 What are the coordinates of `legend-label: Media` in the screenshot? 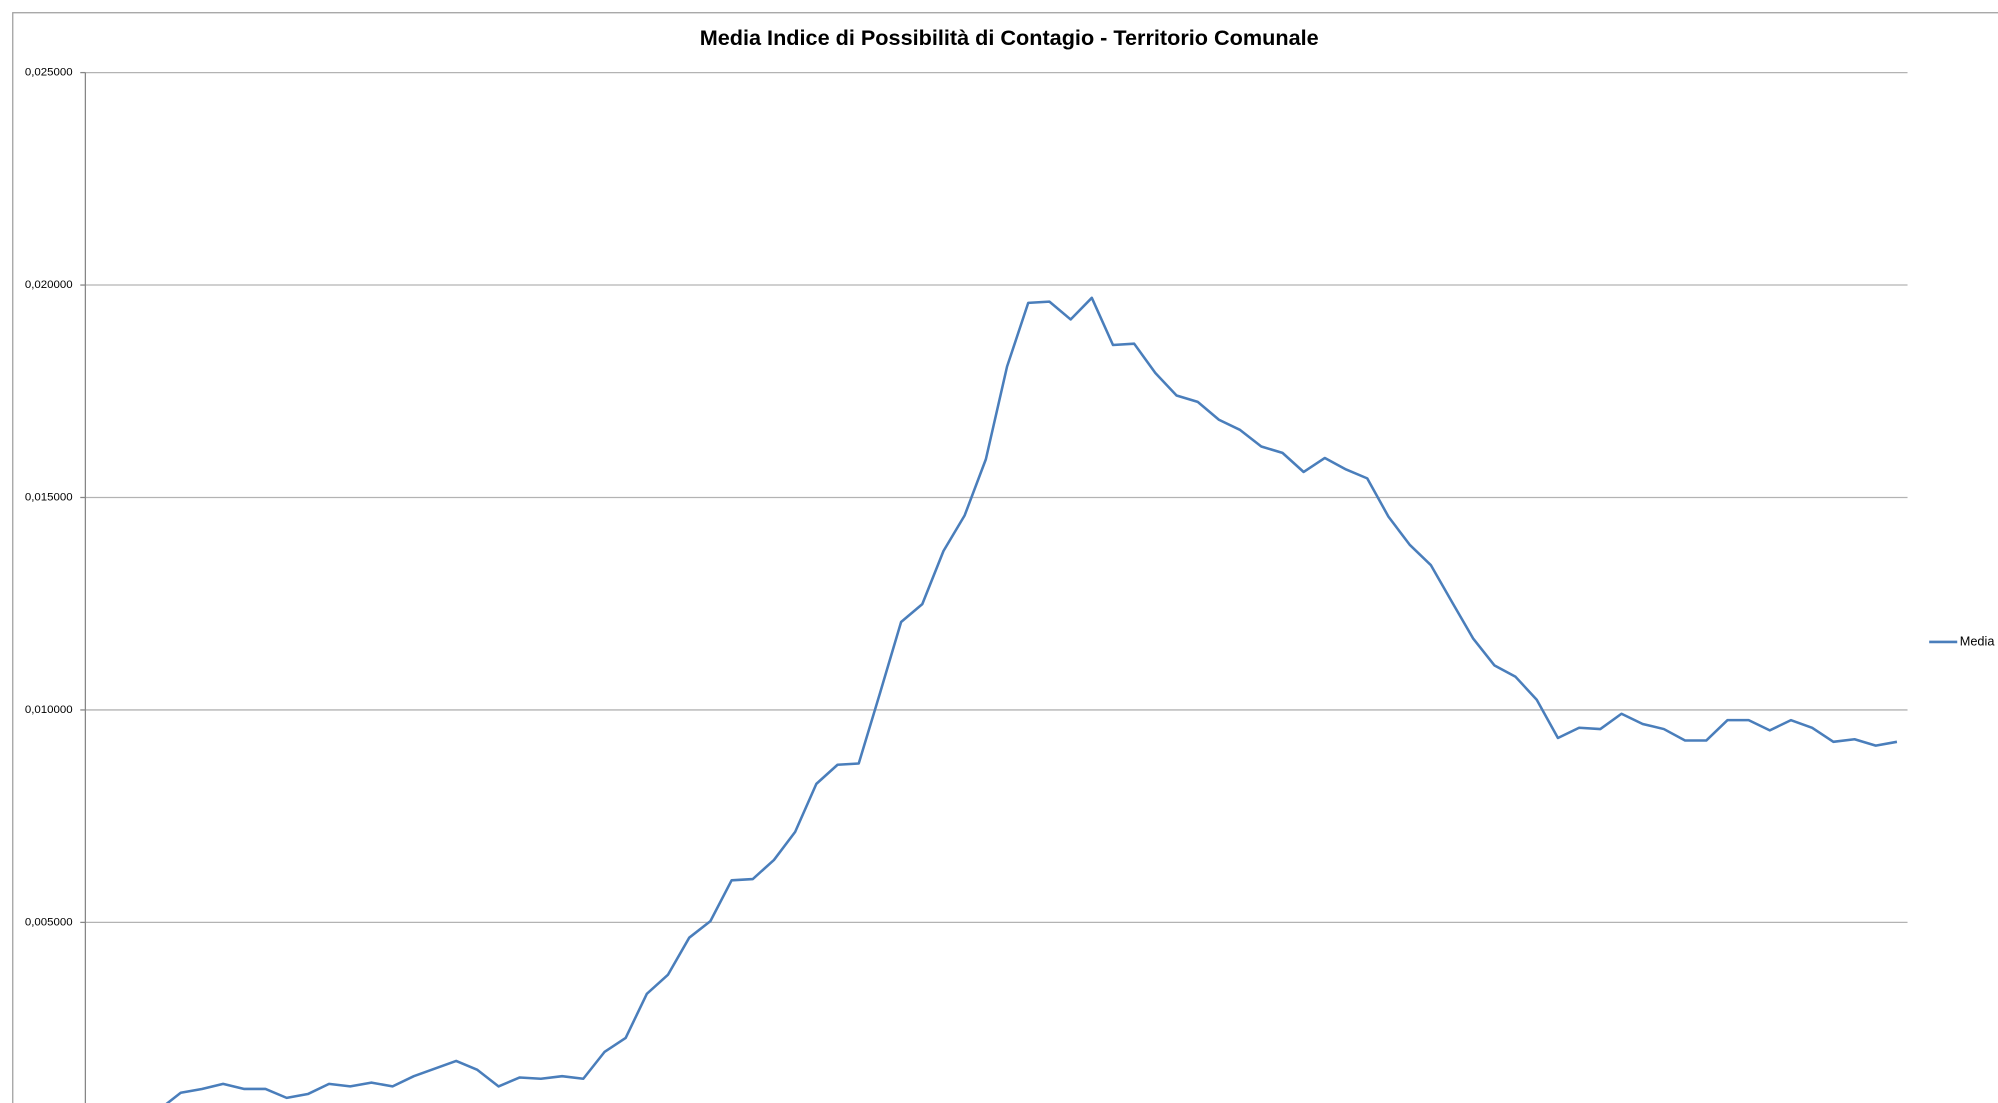 It's located at (1978, 640).